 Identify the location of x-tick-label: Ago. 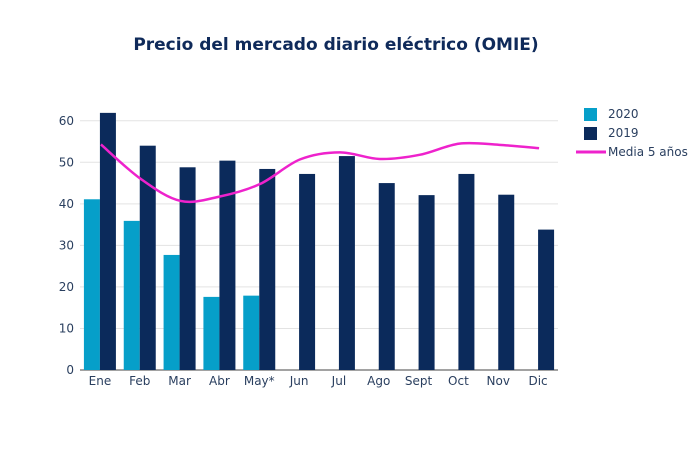
(378, 381).